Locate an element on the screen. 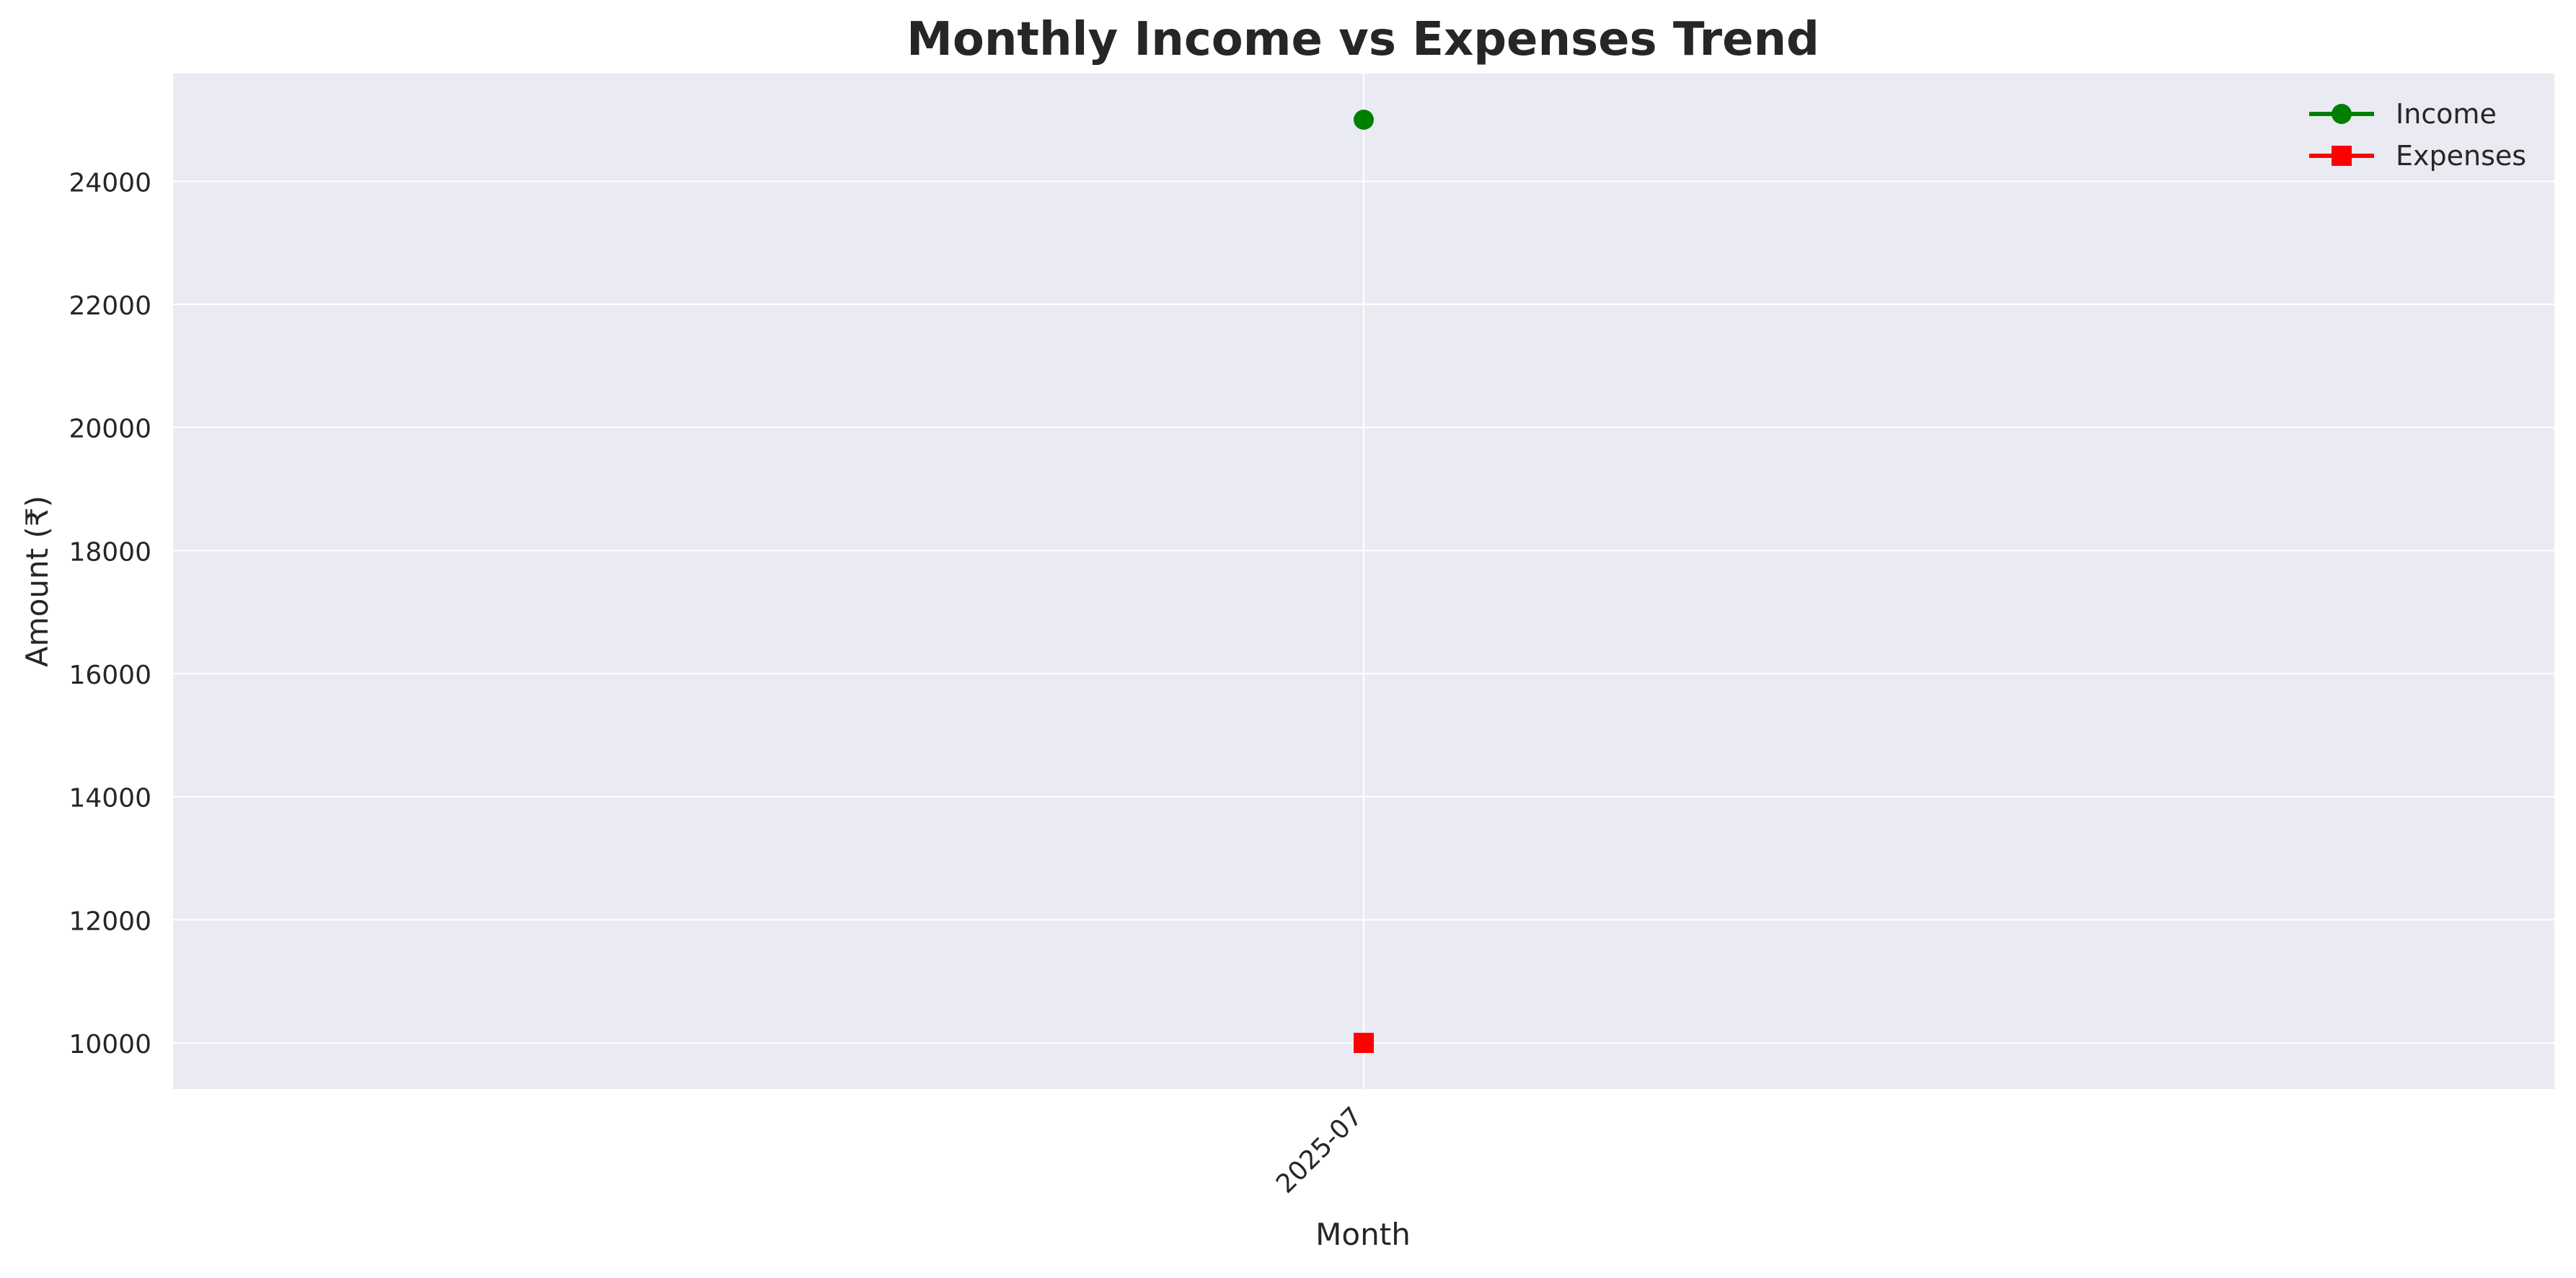  legend-marker-income is located at coordinates (2342, 114).